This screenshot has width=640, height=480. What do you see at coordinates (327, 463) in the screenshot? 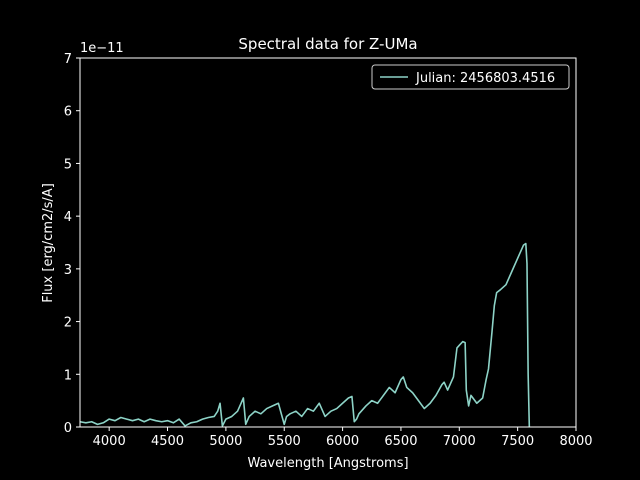
I see `x-axis-label: Wavelength [Angstroms]` at bounding box center [327, 463].